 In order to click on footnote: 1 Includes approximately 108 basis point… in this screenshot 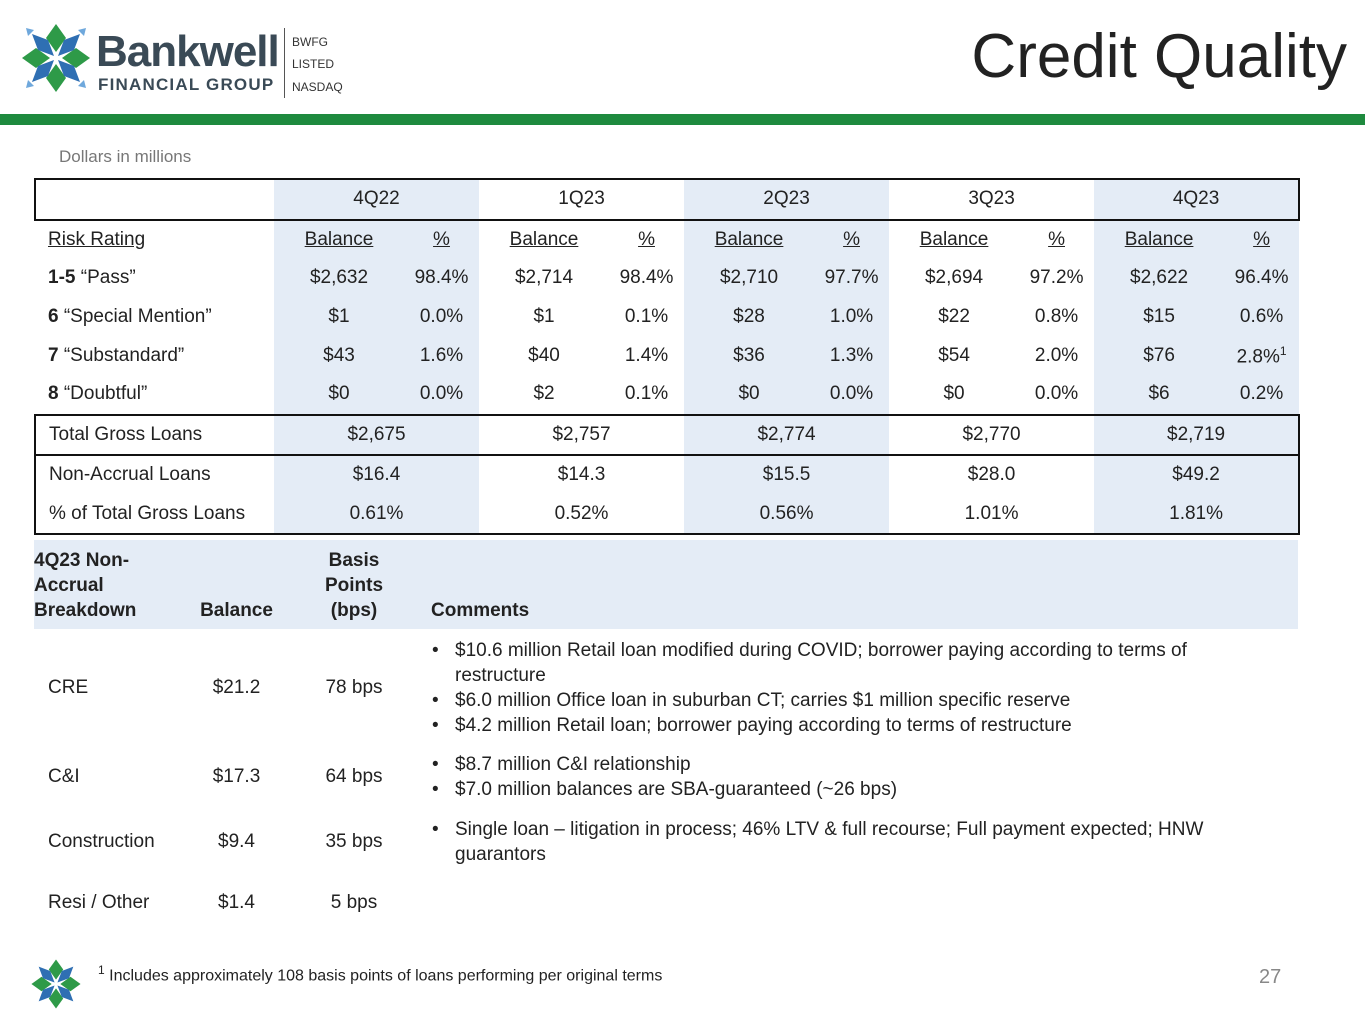, I will do `click(380, 974)`.